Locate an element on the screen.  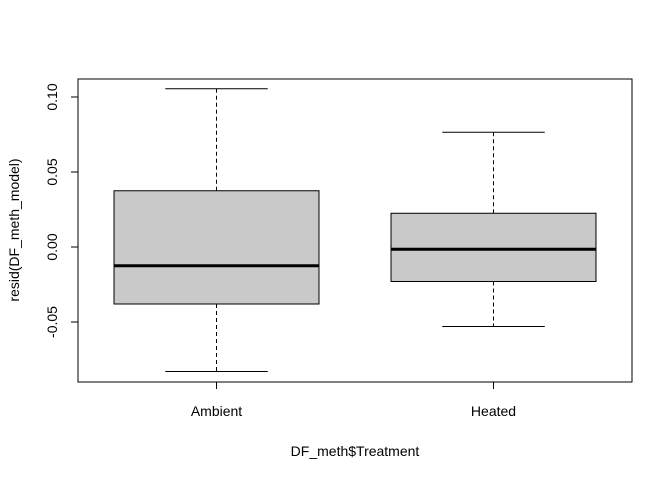
x-axis: Ambient Heated is located at coordinates (353, 400).